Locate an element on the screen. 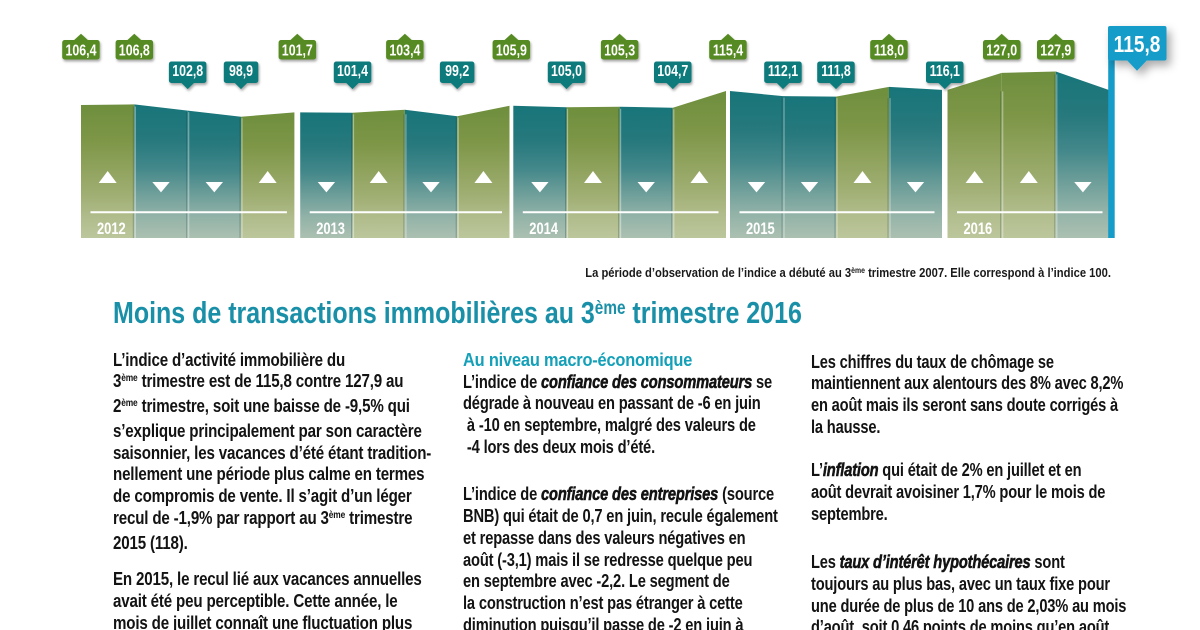  svg-text: 106,8 is located at coordinates (134, 50).